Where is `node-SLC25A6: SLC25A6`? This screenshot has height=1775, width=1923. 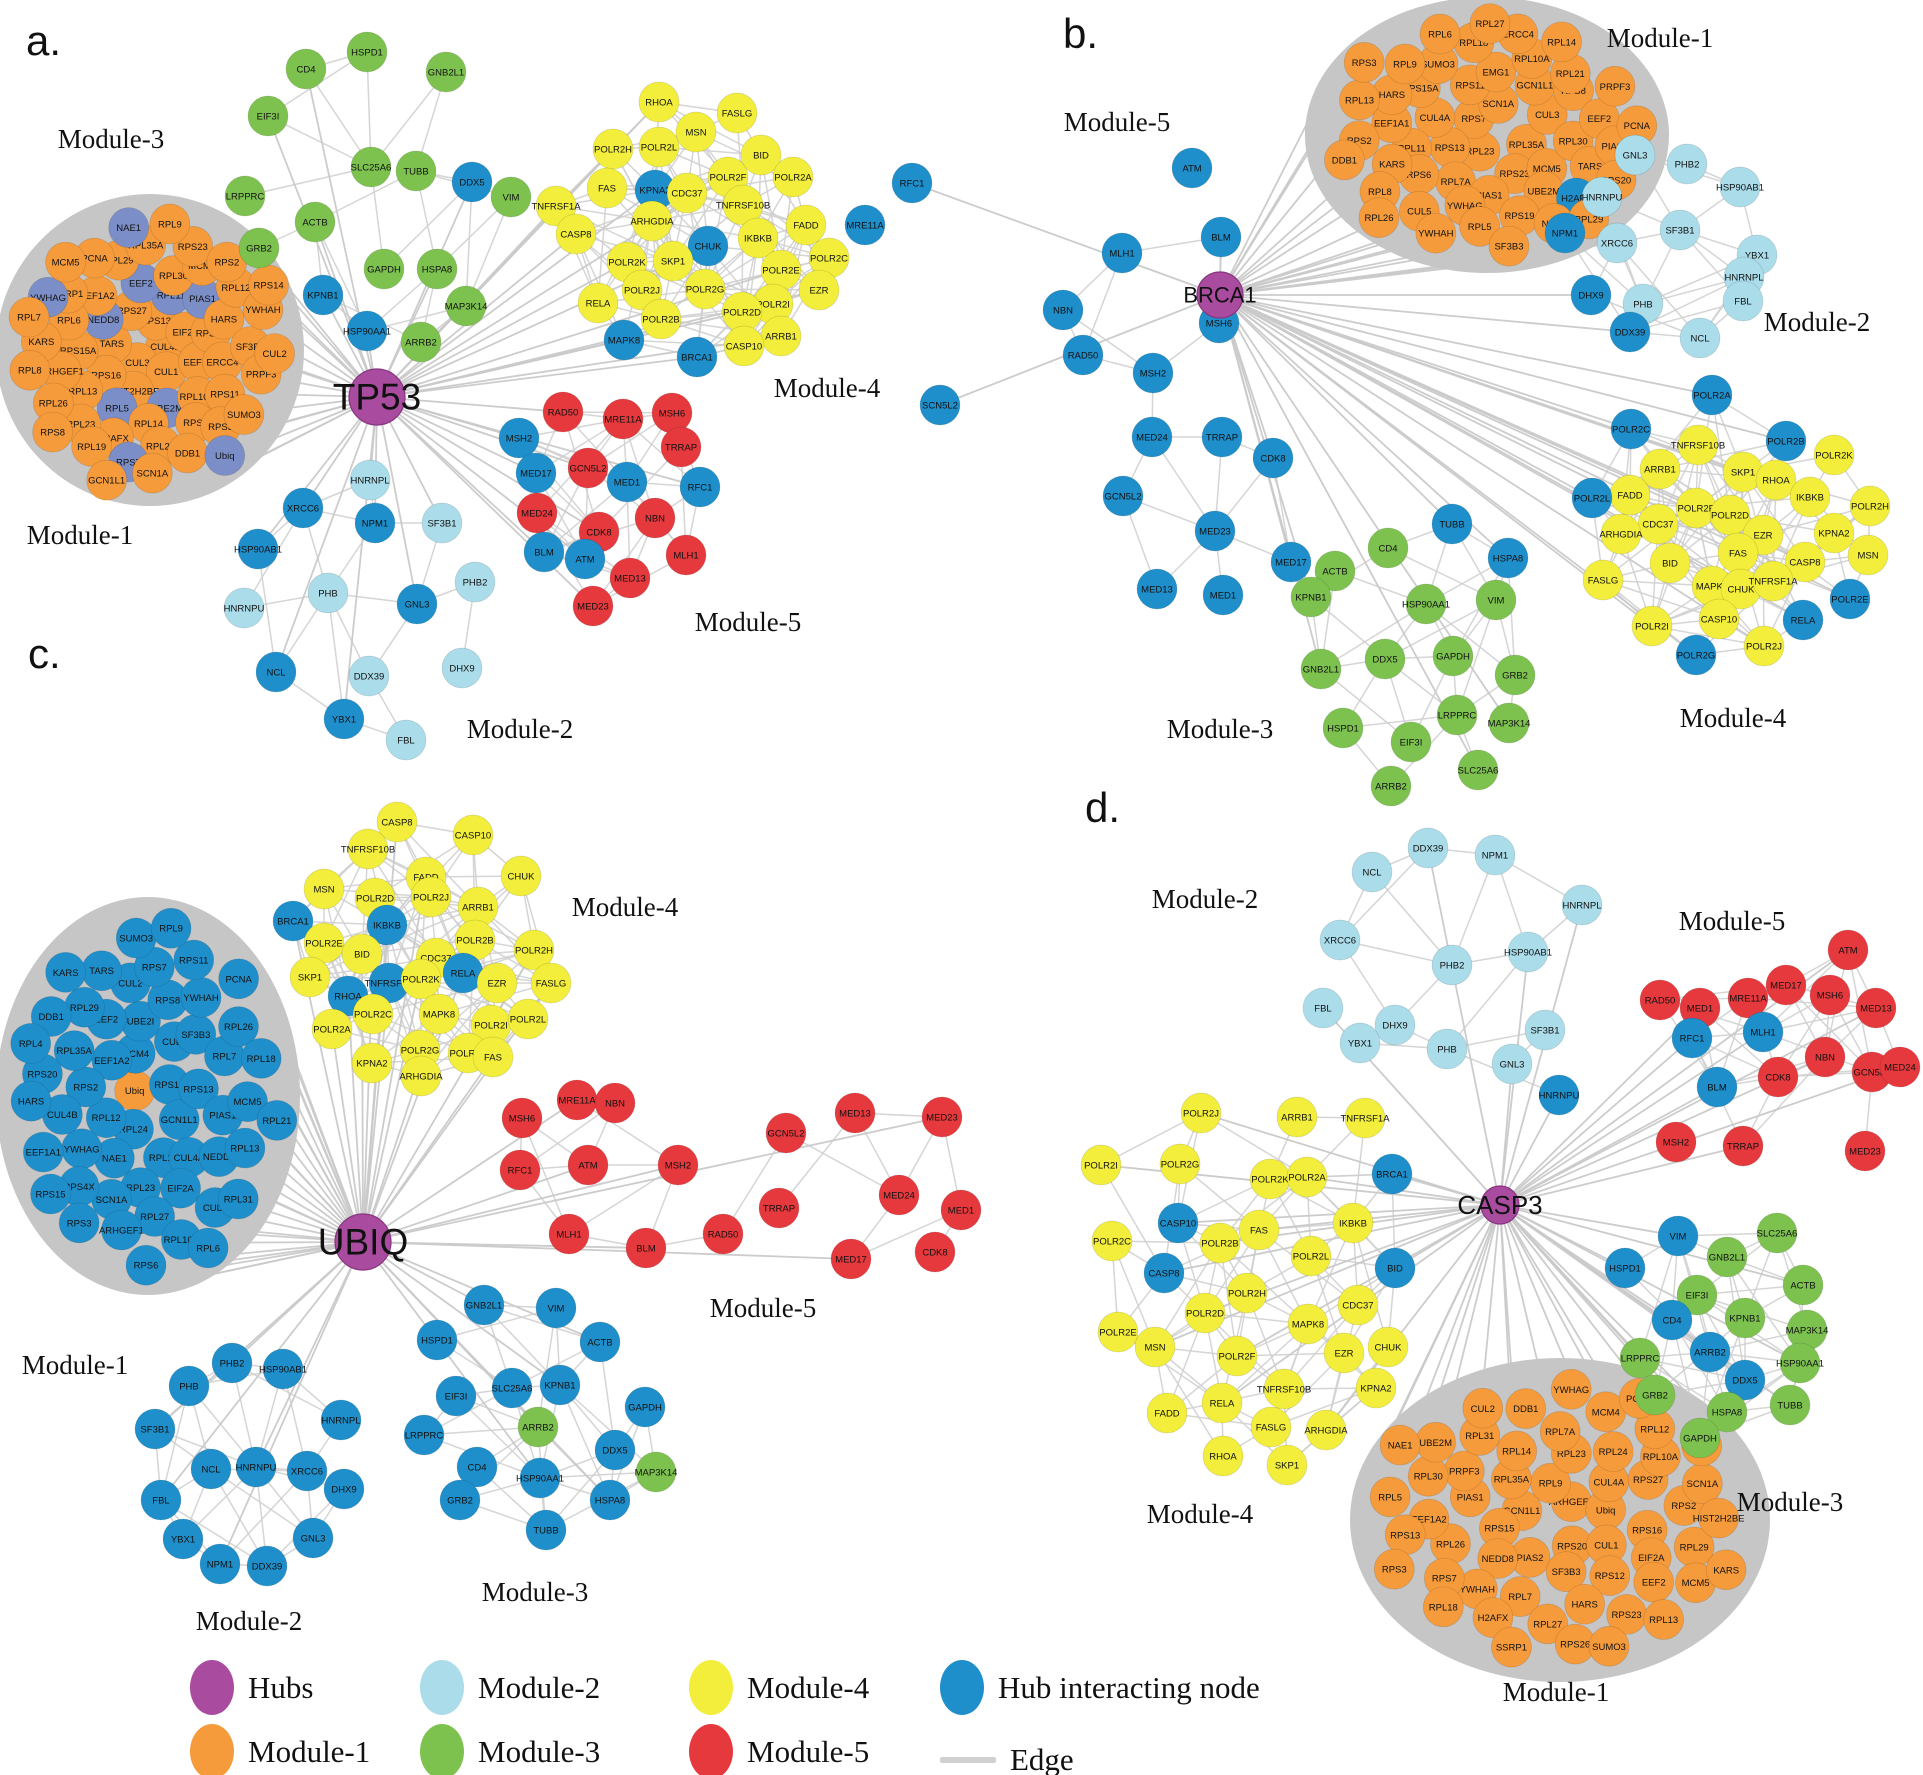 node-SLC25A6: SLC25A6 is located at coordinates (1777, 1233).